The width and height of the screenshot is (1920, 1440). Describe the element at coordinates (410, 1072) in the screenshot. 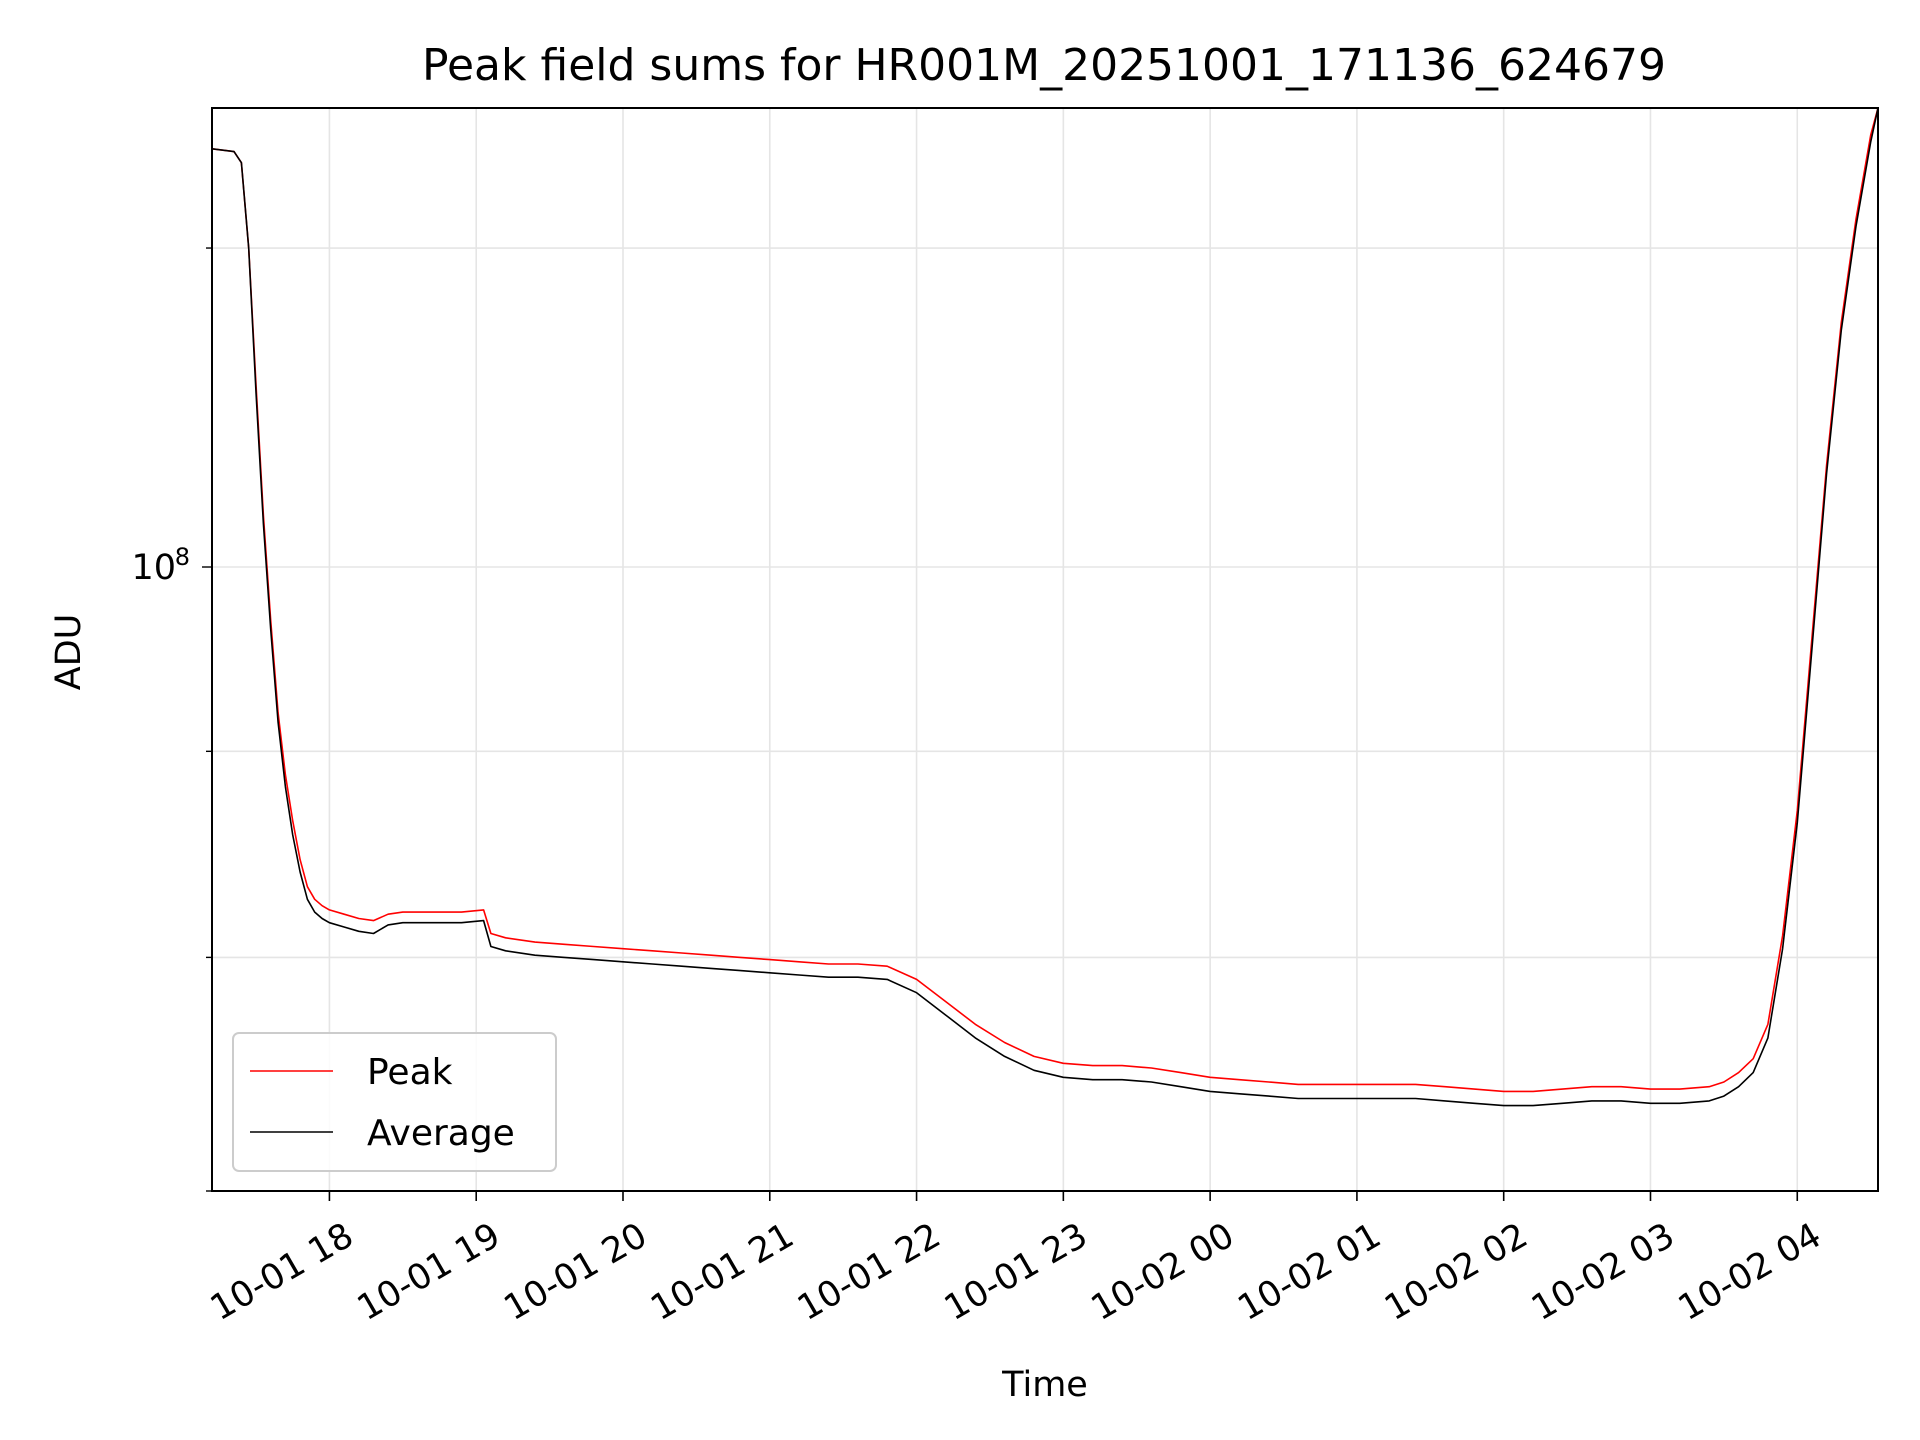

I see `legend-peak-label: Peak` at that location.